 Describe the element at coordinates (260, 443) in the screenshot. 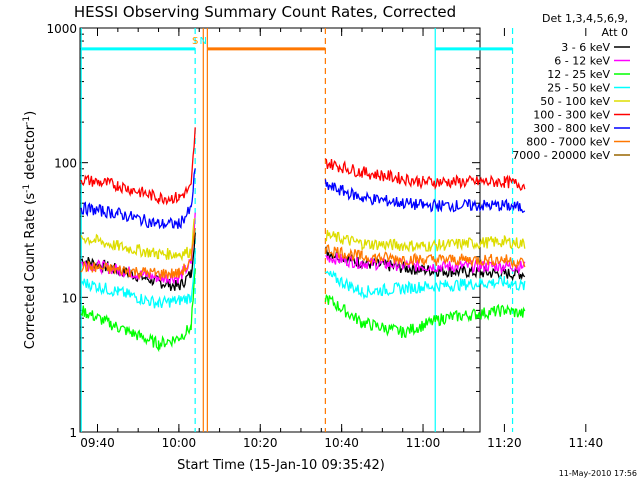

I see `x-tick-label: 10:20` at that location.